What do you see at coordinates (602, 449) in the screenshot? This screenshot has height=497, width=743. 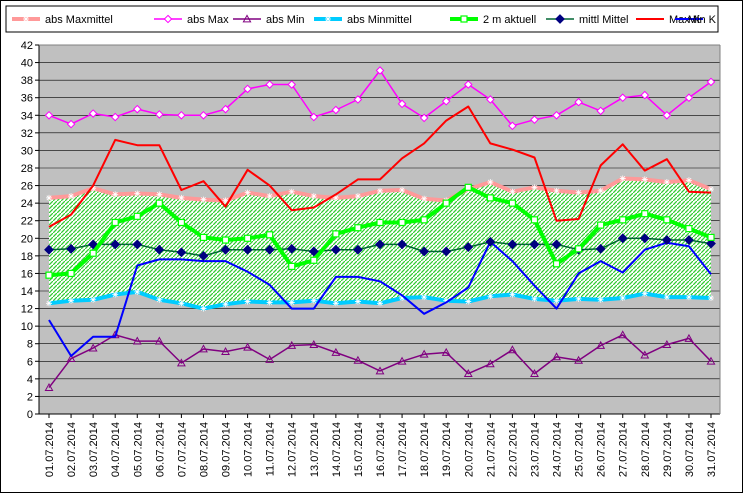 I see `x-tick-label: 26.07.2014` at bounding box center [602, 449].